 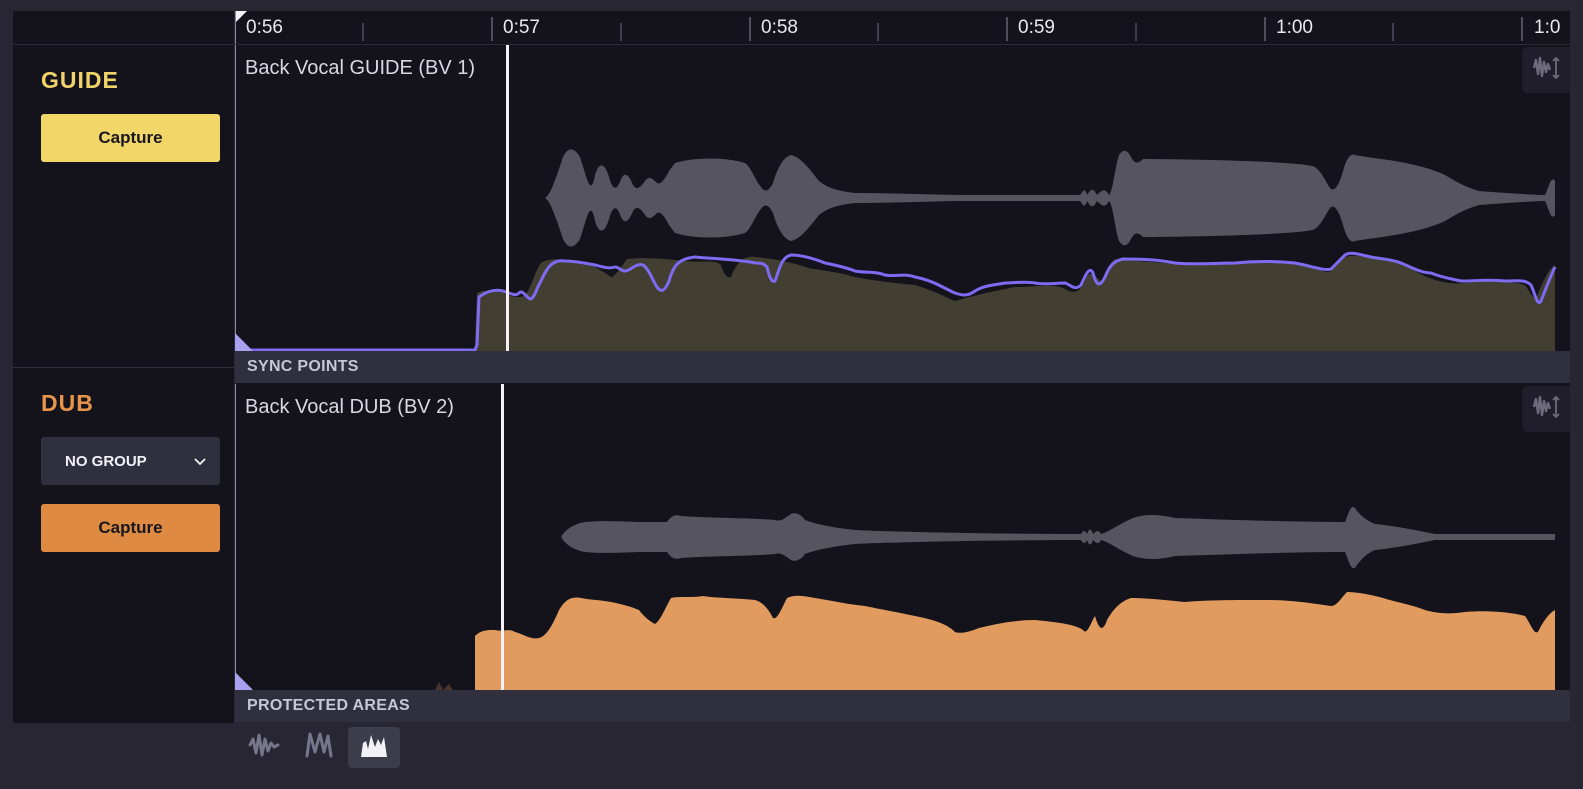 What do you see at coordinates (521, 27) in the screenshot?
I see `ruler-label: 0:57` at bounding box center [521, 27].